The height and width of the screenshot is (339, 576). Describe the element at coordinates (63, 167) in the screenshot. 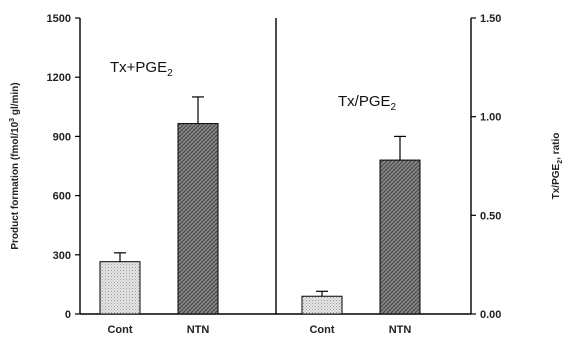

I see `left-y-ticks: 0 300 600 900 1200 1500` at that location.